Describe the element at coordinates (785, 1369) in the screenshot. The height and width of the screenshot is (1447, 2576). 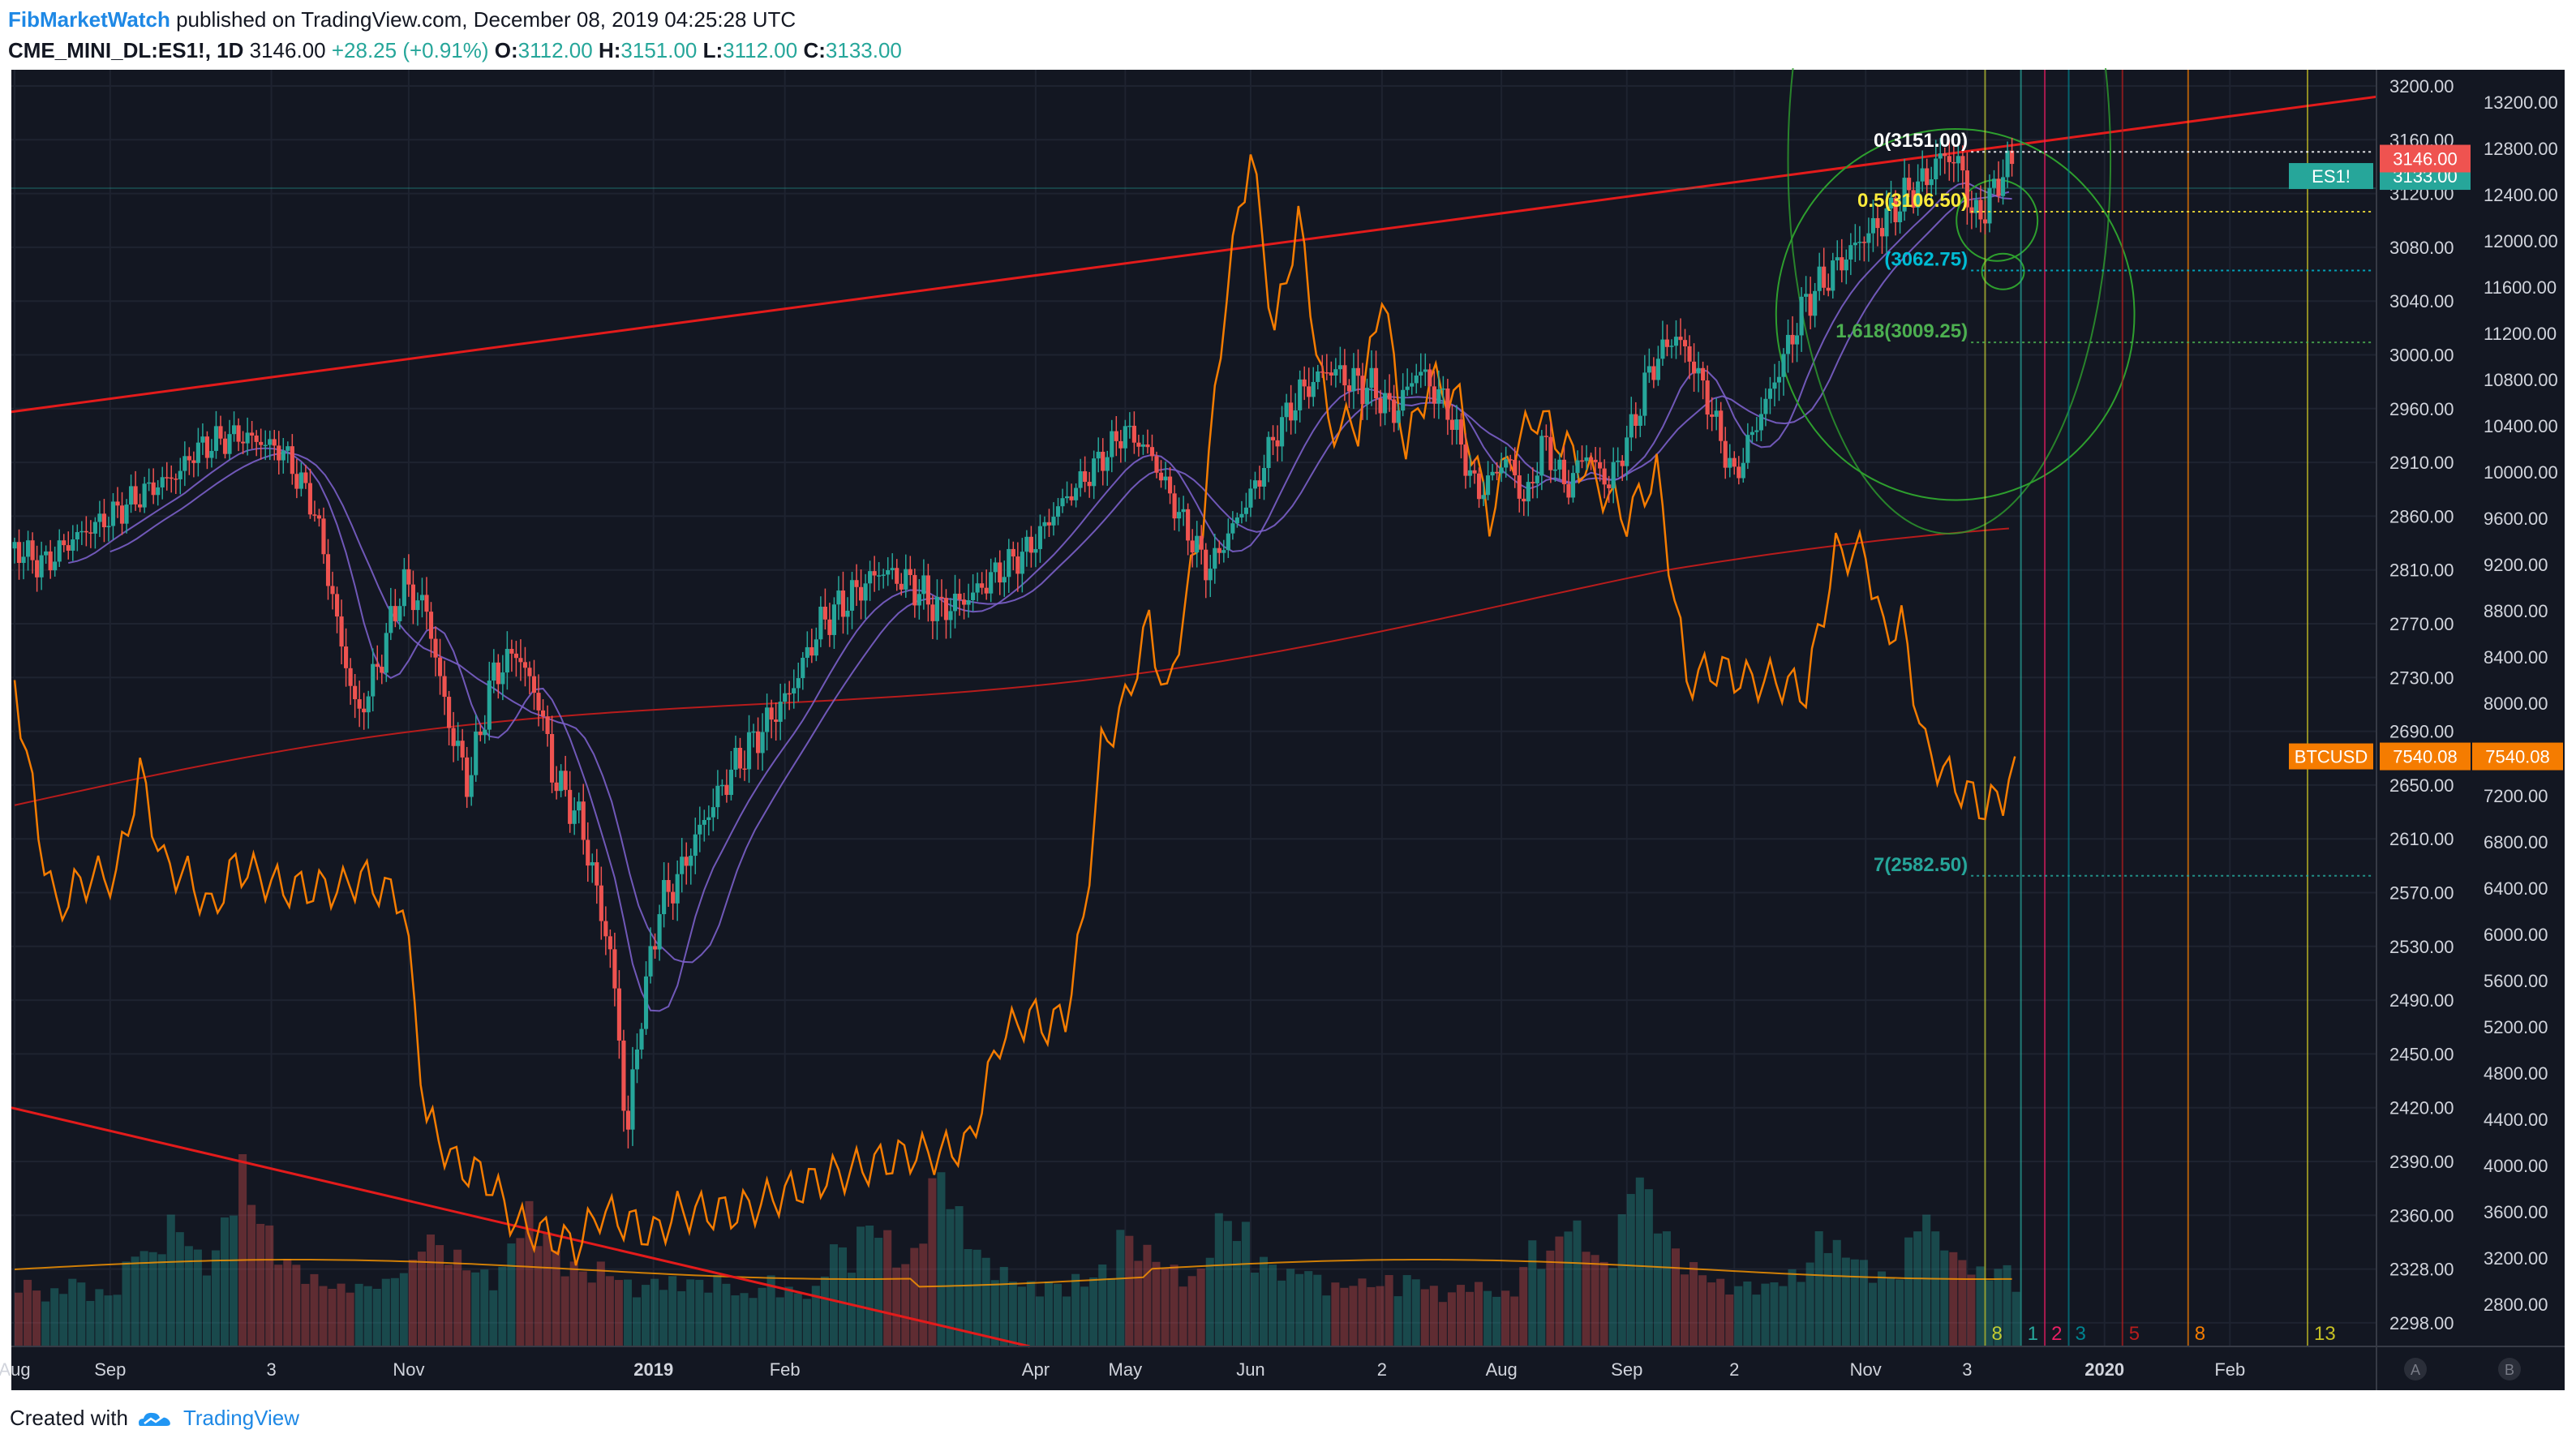
I see `time-tick-label: Feb` at that location.